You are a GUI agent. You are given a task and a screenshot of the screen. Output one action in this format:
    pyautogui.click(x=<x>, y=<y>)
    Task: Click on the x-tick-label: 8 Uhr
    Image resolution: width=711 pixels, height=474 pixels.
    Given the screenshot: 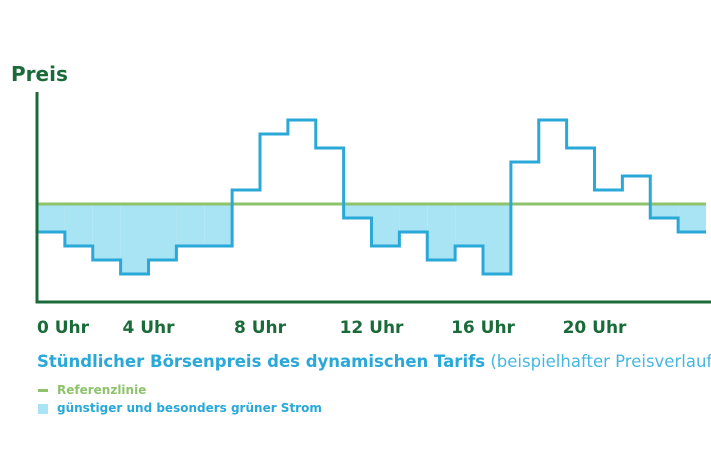 What is the action you would take?
    pyautogui.click(x=260, y=328)
    